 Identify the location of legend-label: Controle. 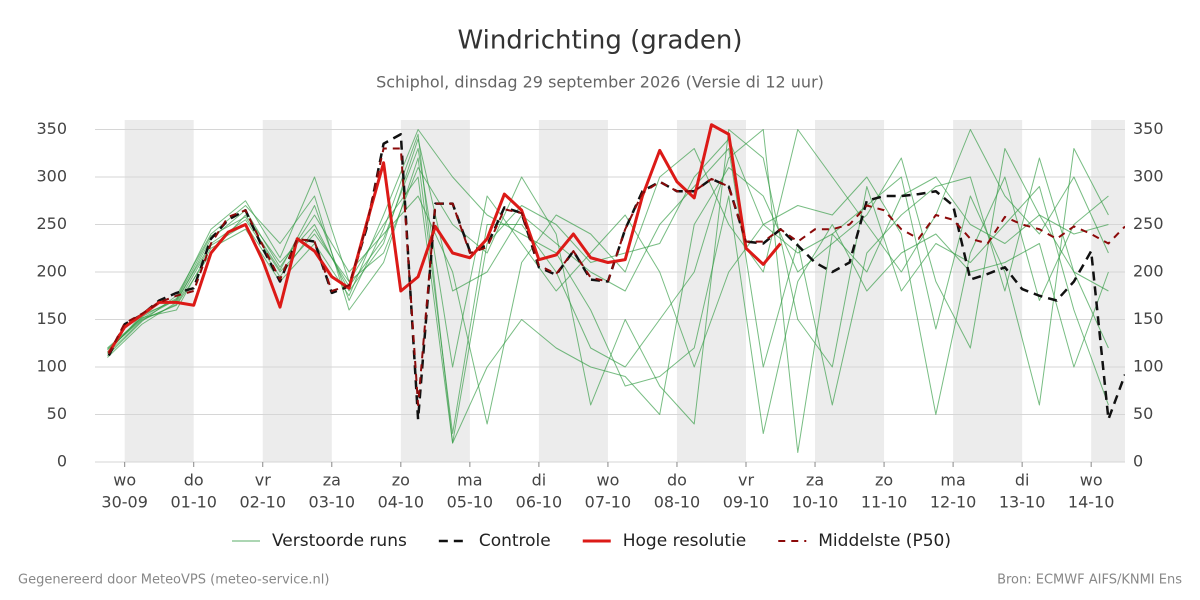
(515, 541).